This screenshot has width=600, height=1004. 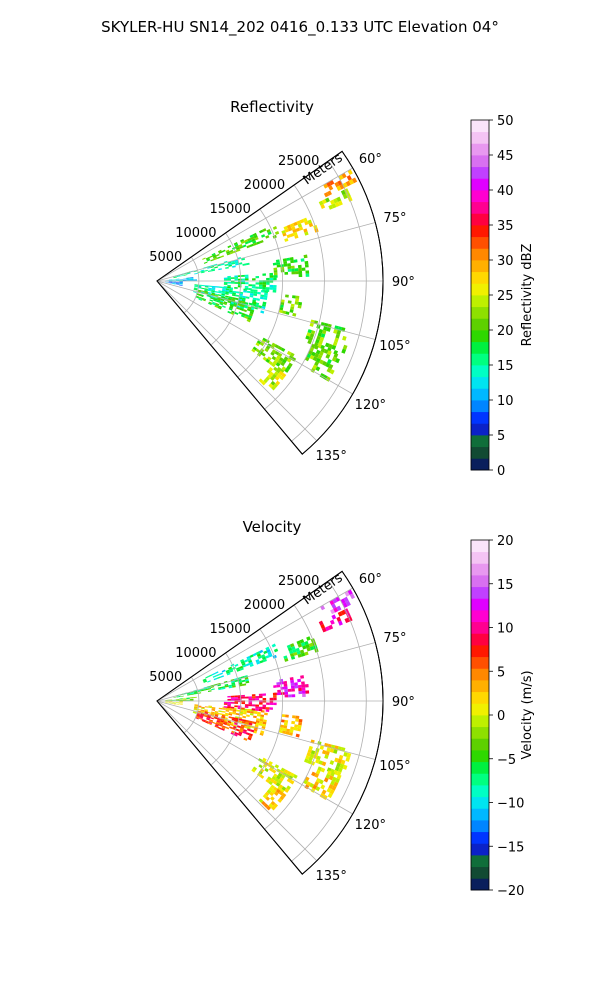 I want to click on colorbar-tick-label: 45, so click(x=505, y=156).